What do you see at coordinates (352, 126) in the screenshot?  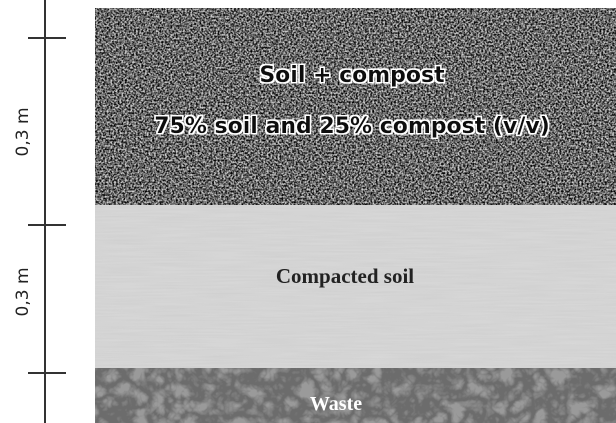 I see `layer-subtitle: 75% soil and 25% compost (v/v)` at bounding box center [352, 126].